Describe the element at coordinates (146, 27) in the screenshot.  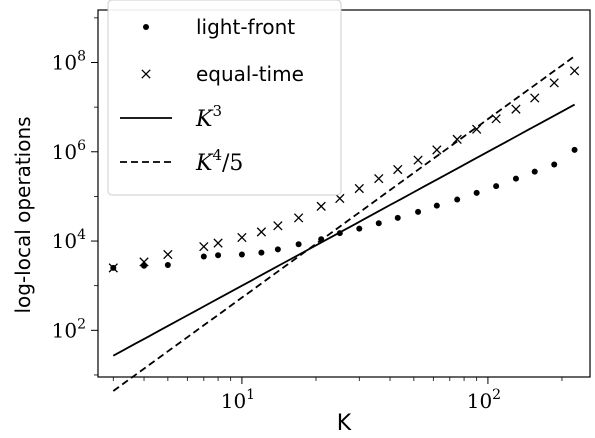
I see `legend-handle-dot` at that location.